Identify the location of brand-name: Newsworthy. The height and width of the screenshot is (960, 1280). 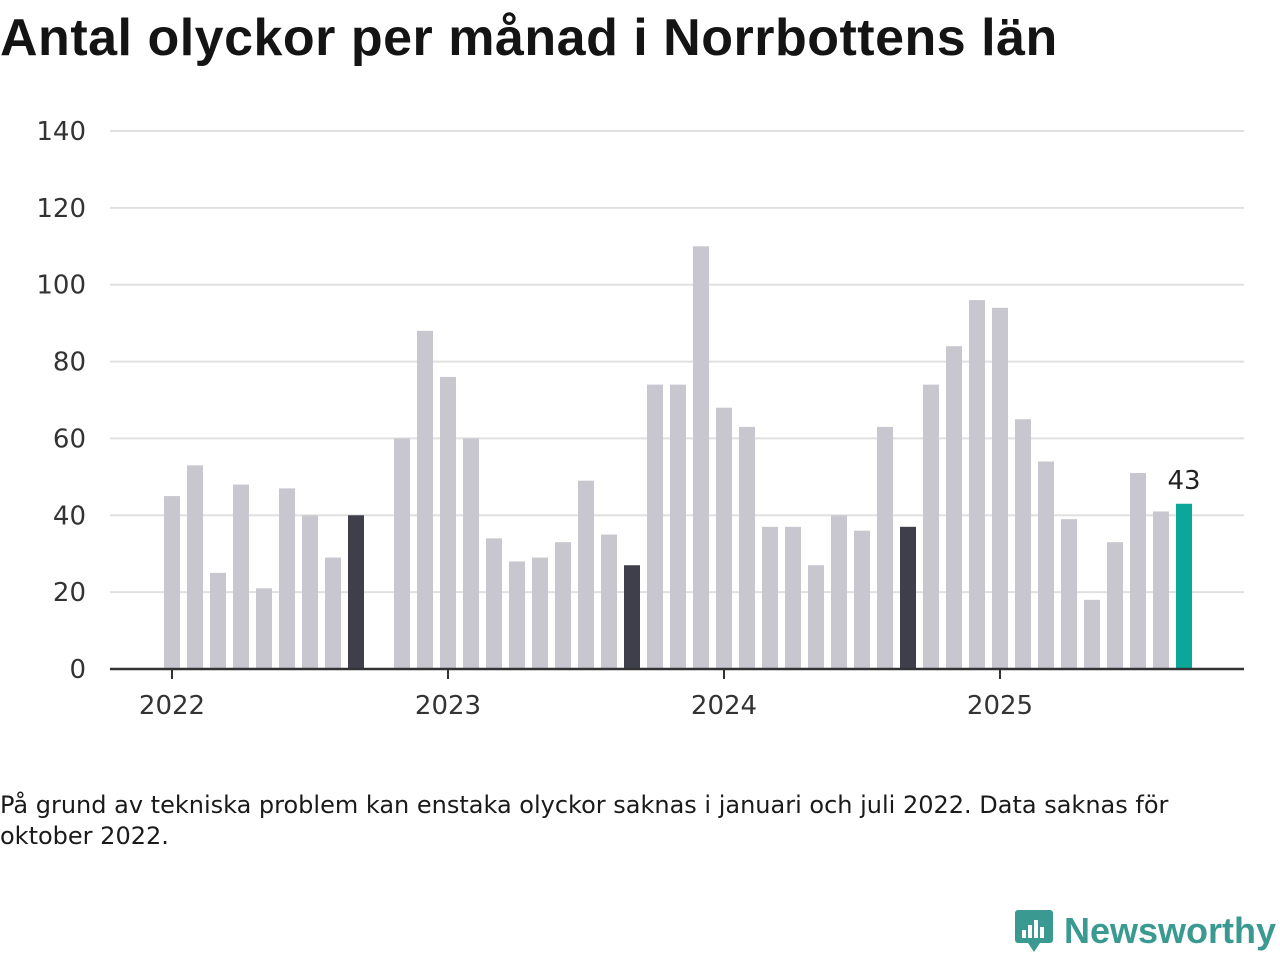
(1169, 930).